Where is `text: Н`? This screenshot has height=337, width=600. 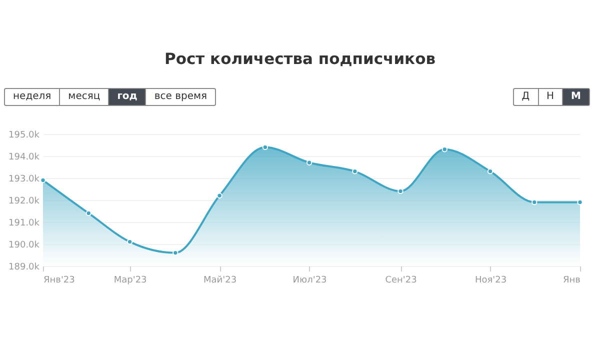
text: Н is located at coordinates (550, 97).